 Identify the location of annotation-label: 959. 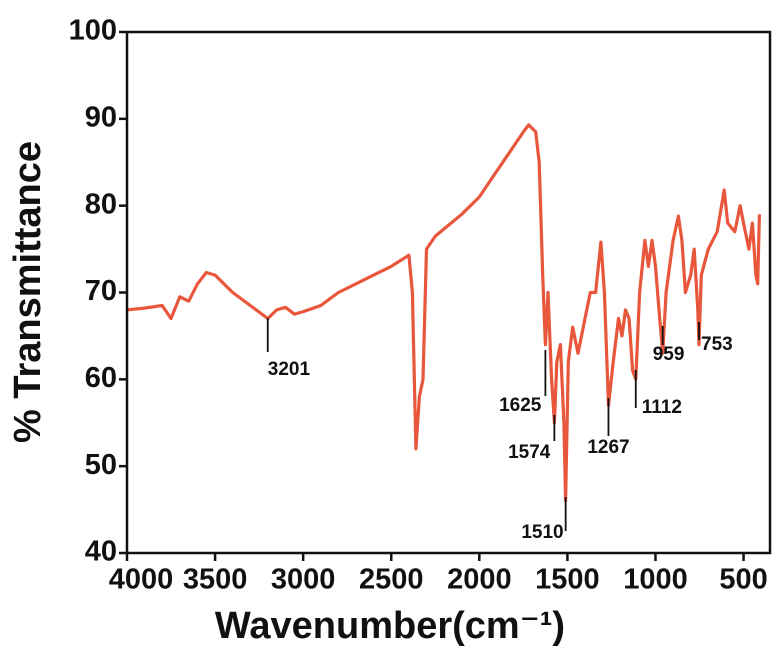
(669, 354).